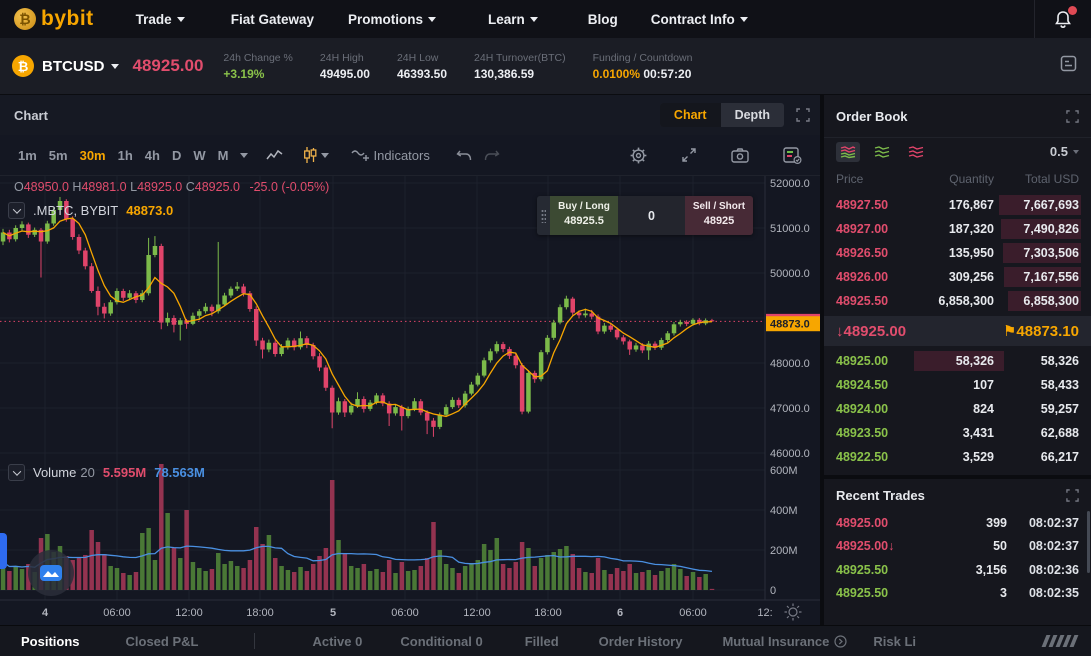  What do you see at coordinates (882, 152) in the screenshot?
I see `view-mode-bids-button` at bounding box center [882, 152].